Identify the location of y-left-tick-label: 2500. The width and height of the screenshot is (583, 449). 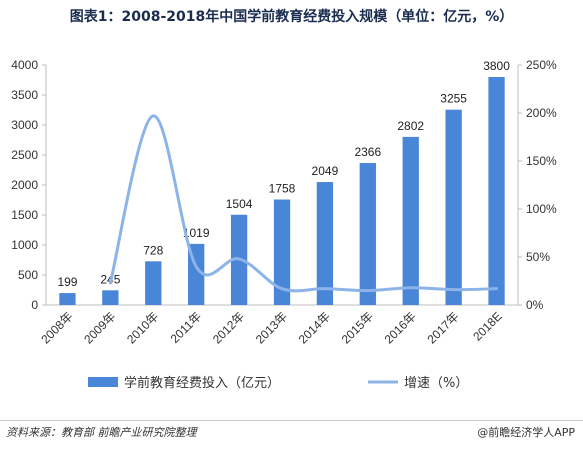
(24, 155).